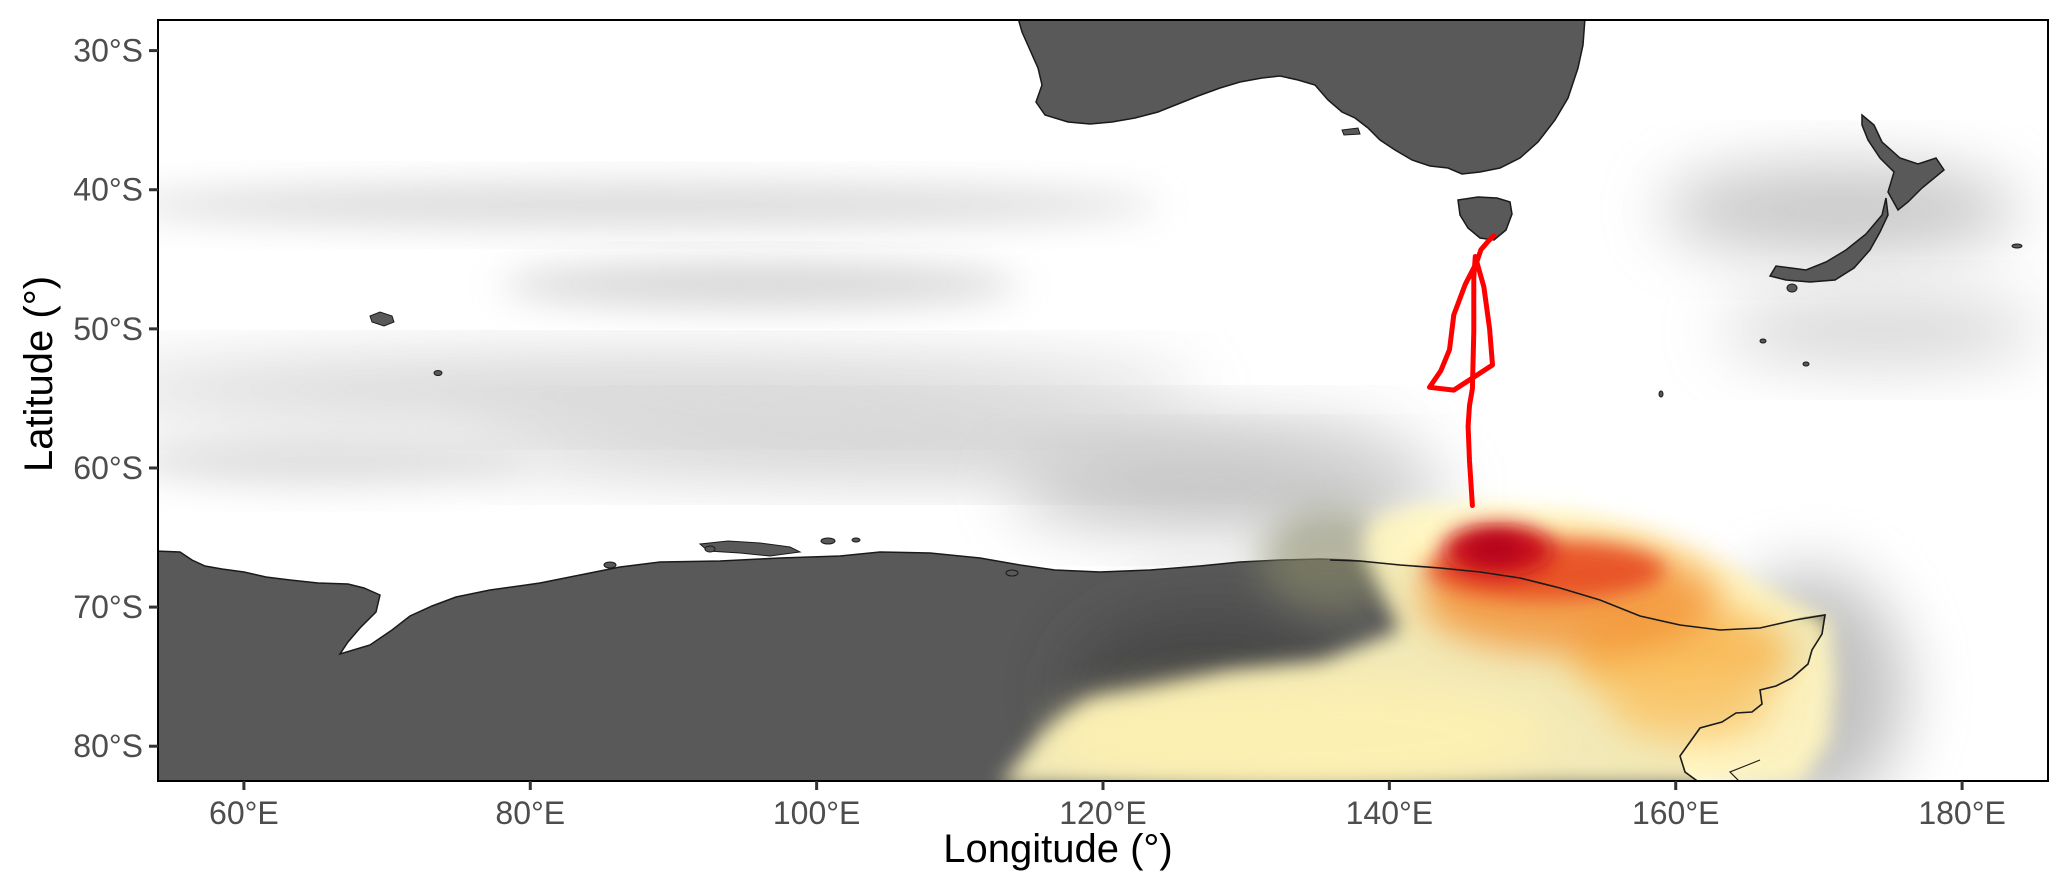 This screenshot has width=2067, height=891. What do you see at coordinates (108, 607) in the screenshot?
I see `y-tick-label: 70°S` at bounding box center [108, 607].